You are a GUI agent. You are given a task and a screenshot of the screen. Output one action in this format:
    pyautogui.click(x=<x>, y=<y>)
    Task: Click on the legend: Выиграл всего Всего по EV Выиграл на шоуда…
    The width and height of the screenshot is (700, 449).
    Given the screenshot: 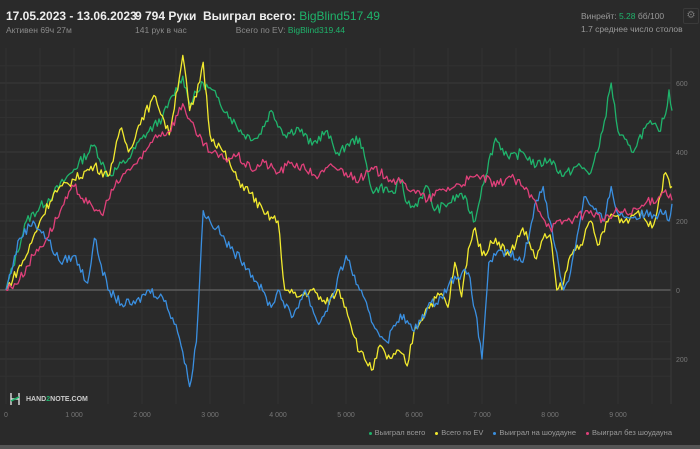 What is the action you would take?
    pyautogui.click(x=520, y=432)
    